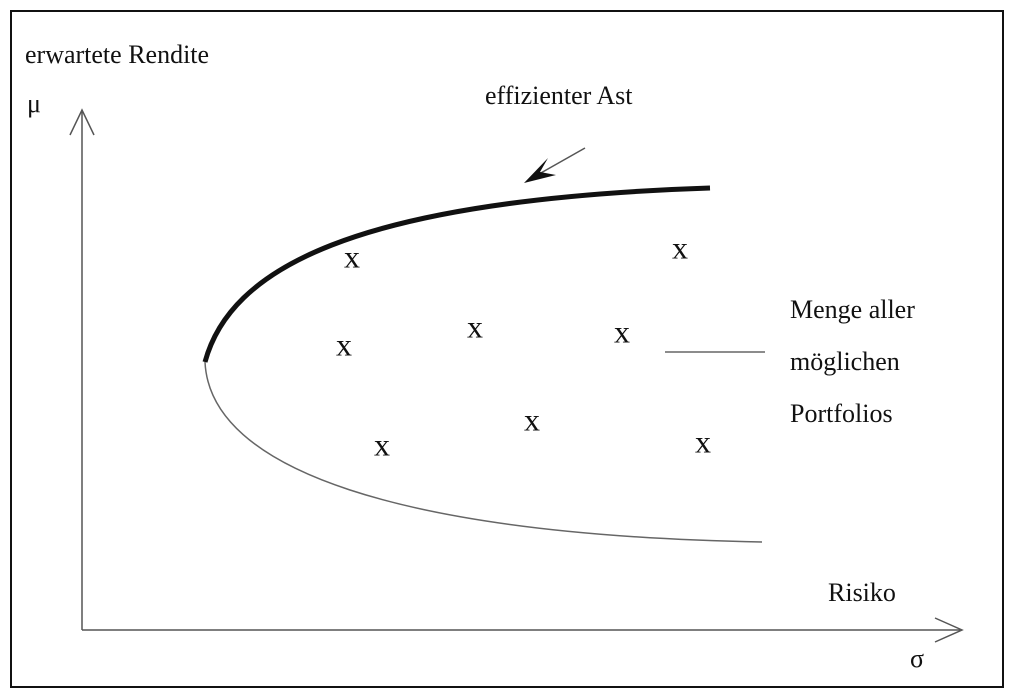  Describe the element at coordinates (845, 361) in the screenshot. I see `set-label: möglichen` at that location.